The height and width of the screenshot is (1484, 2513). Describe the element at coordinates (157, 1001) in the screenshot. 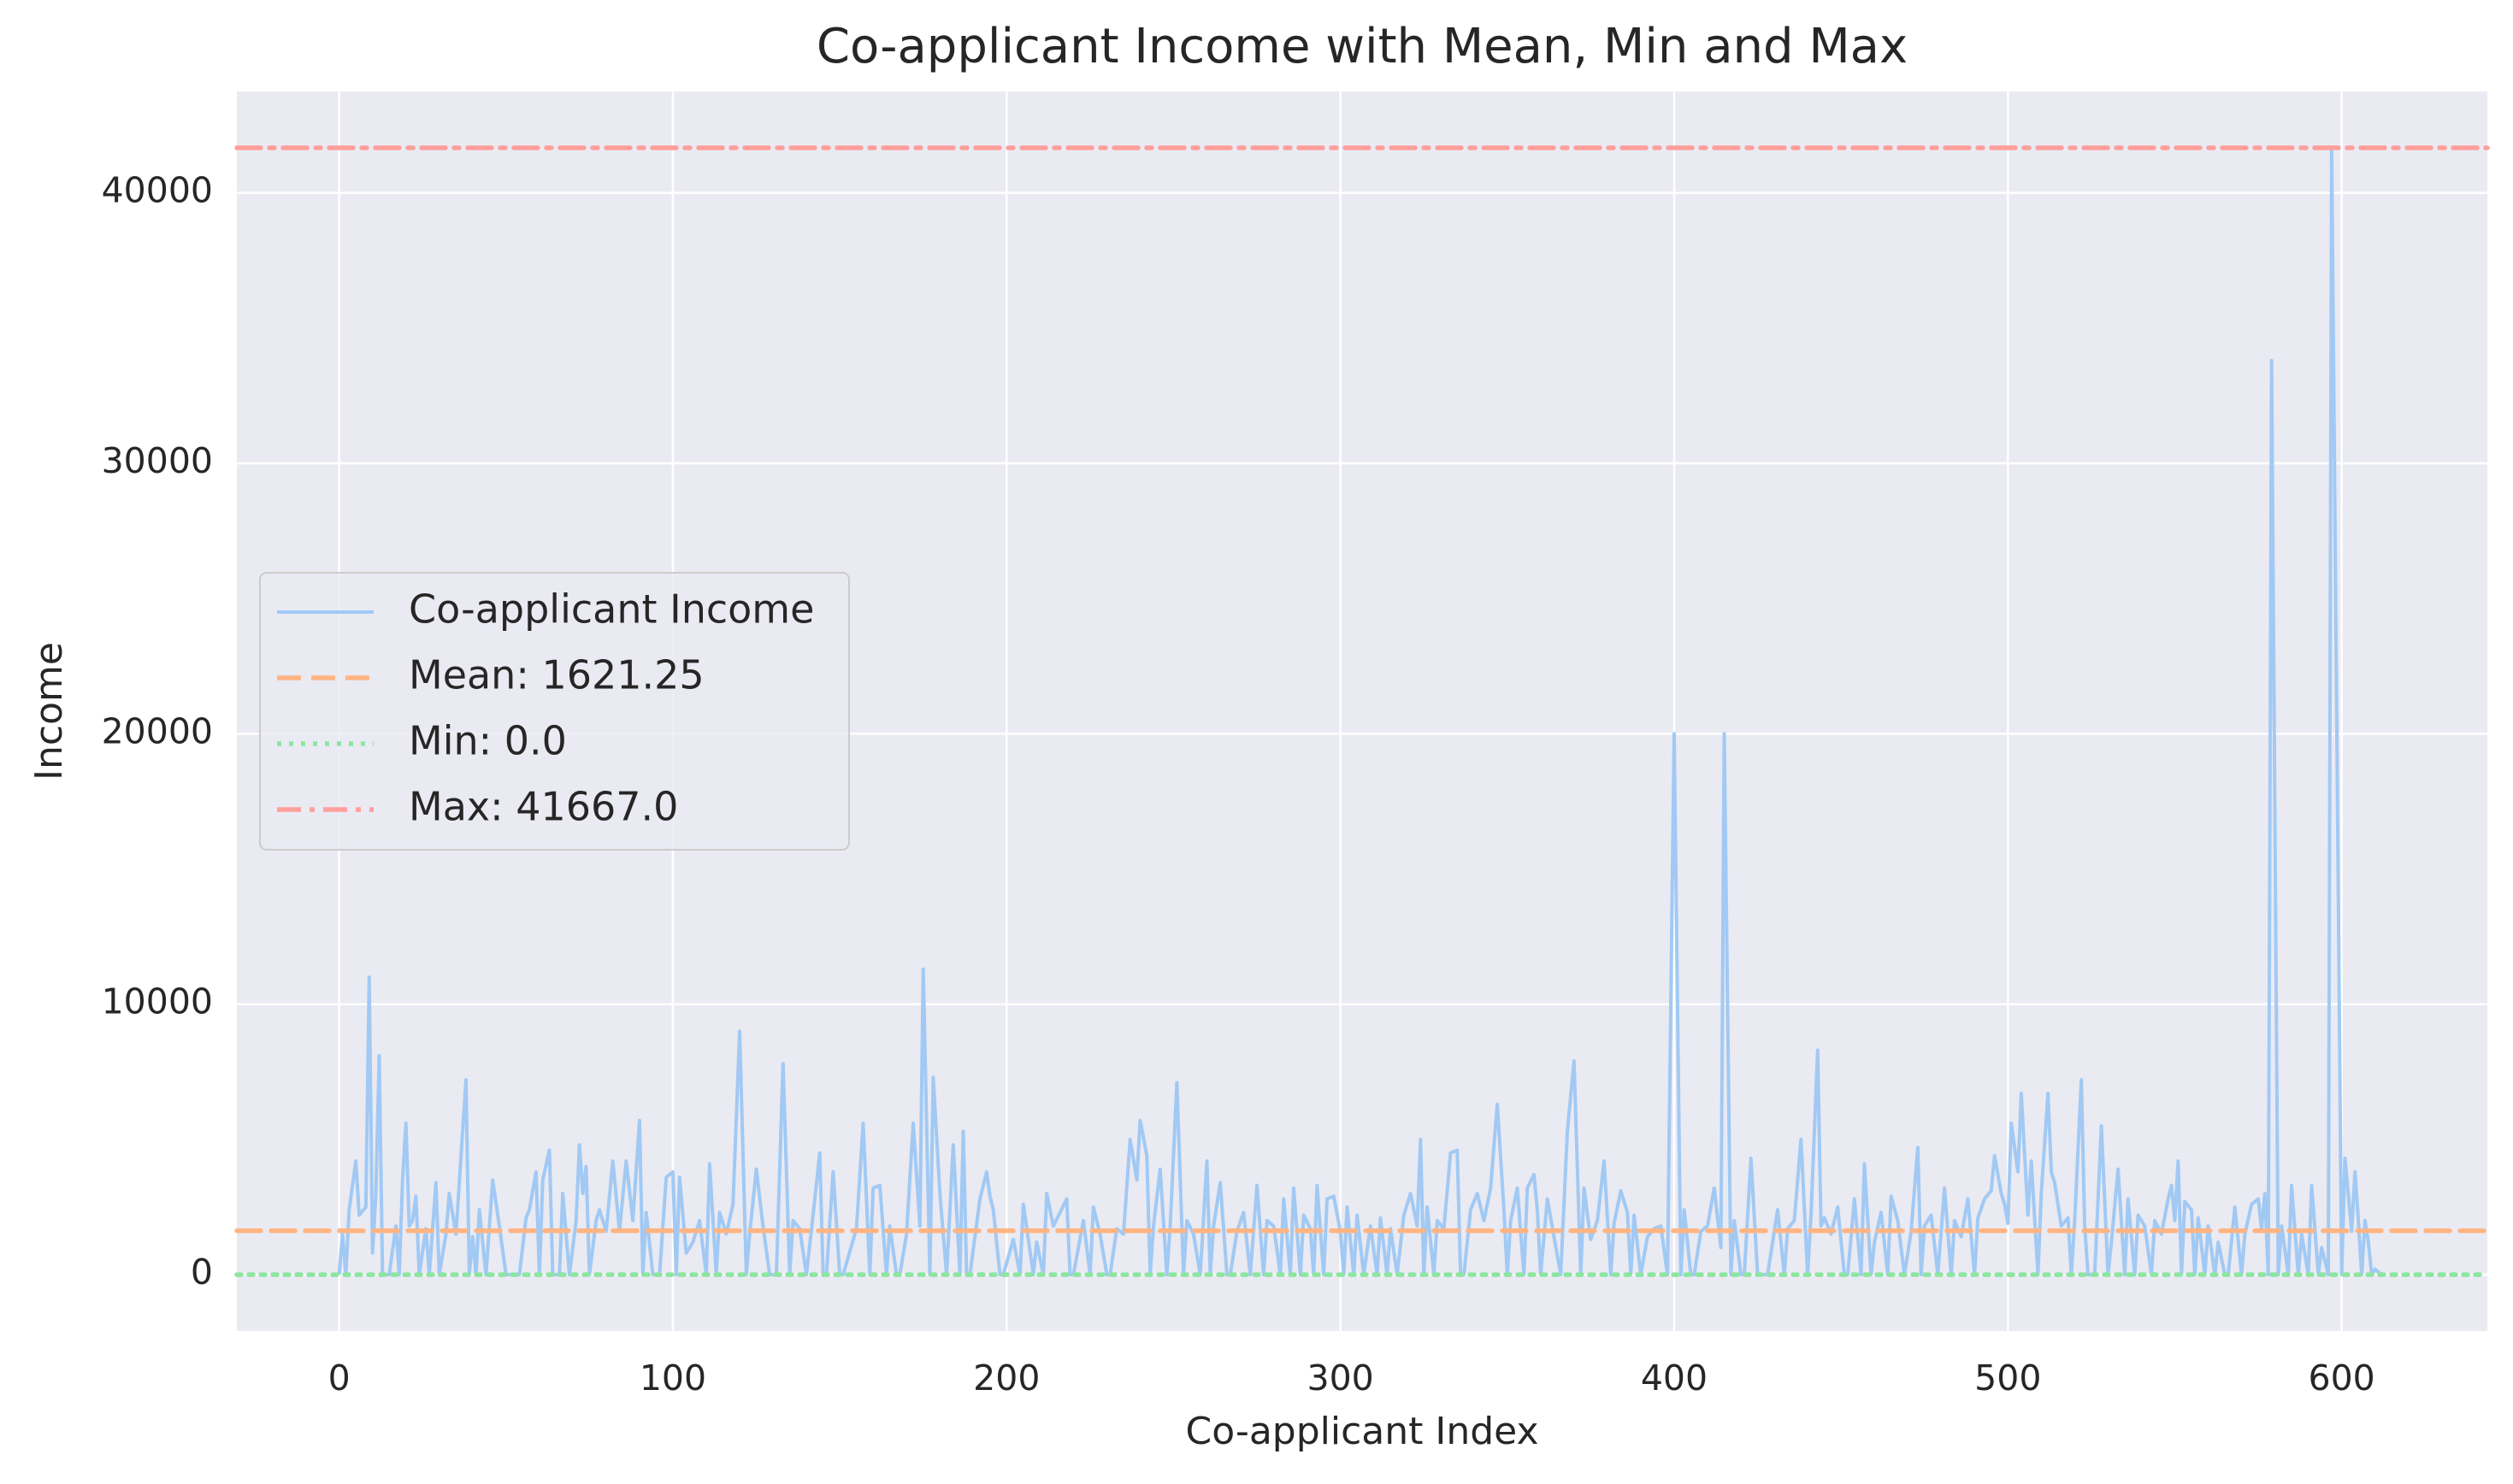

I see `y-tick-label: 10000` at that location.